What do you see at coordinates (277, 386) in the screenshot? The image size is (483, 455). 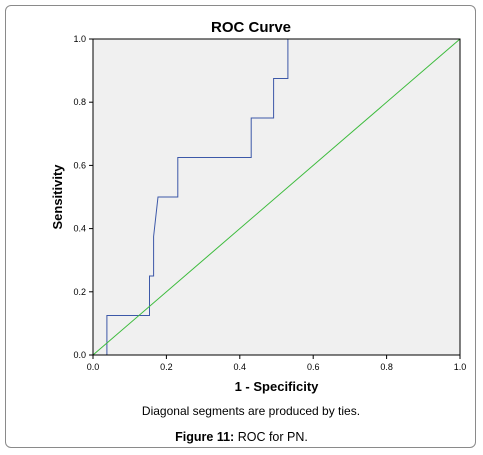 I see `x-axis-label: 1 - Specificity` at bounding box center [277, 386].